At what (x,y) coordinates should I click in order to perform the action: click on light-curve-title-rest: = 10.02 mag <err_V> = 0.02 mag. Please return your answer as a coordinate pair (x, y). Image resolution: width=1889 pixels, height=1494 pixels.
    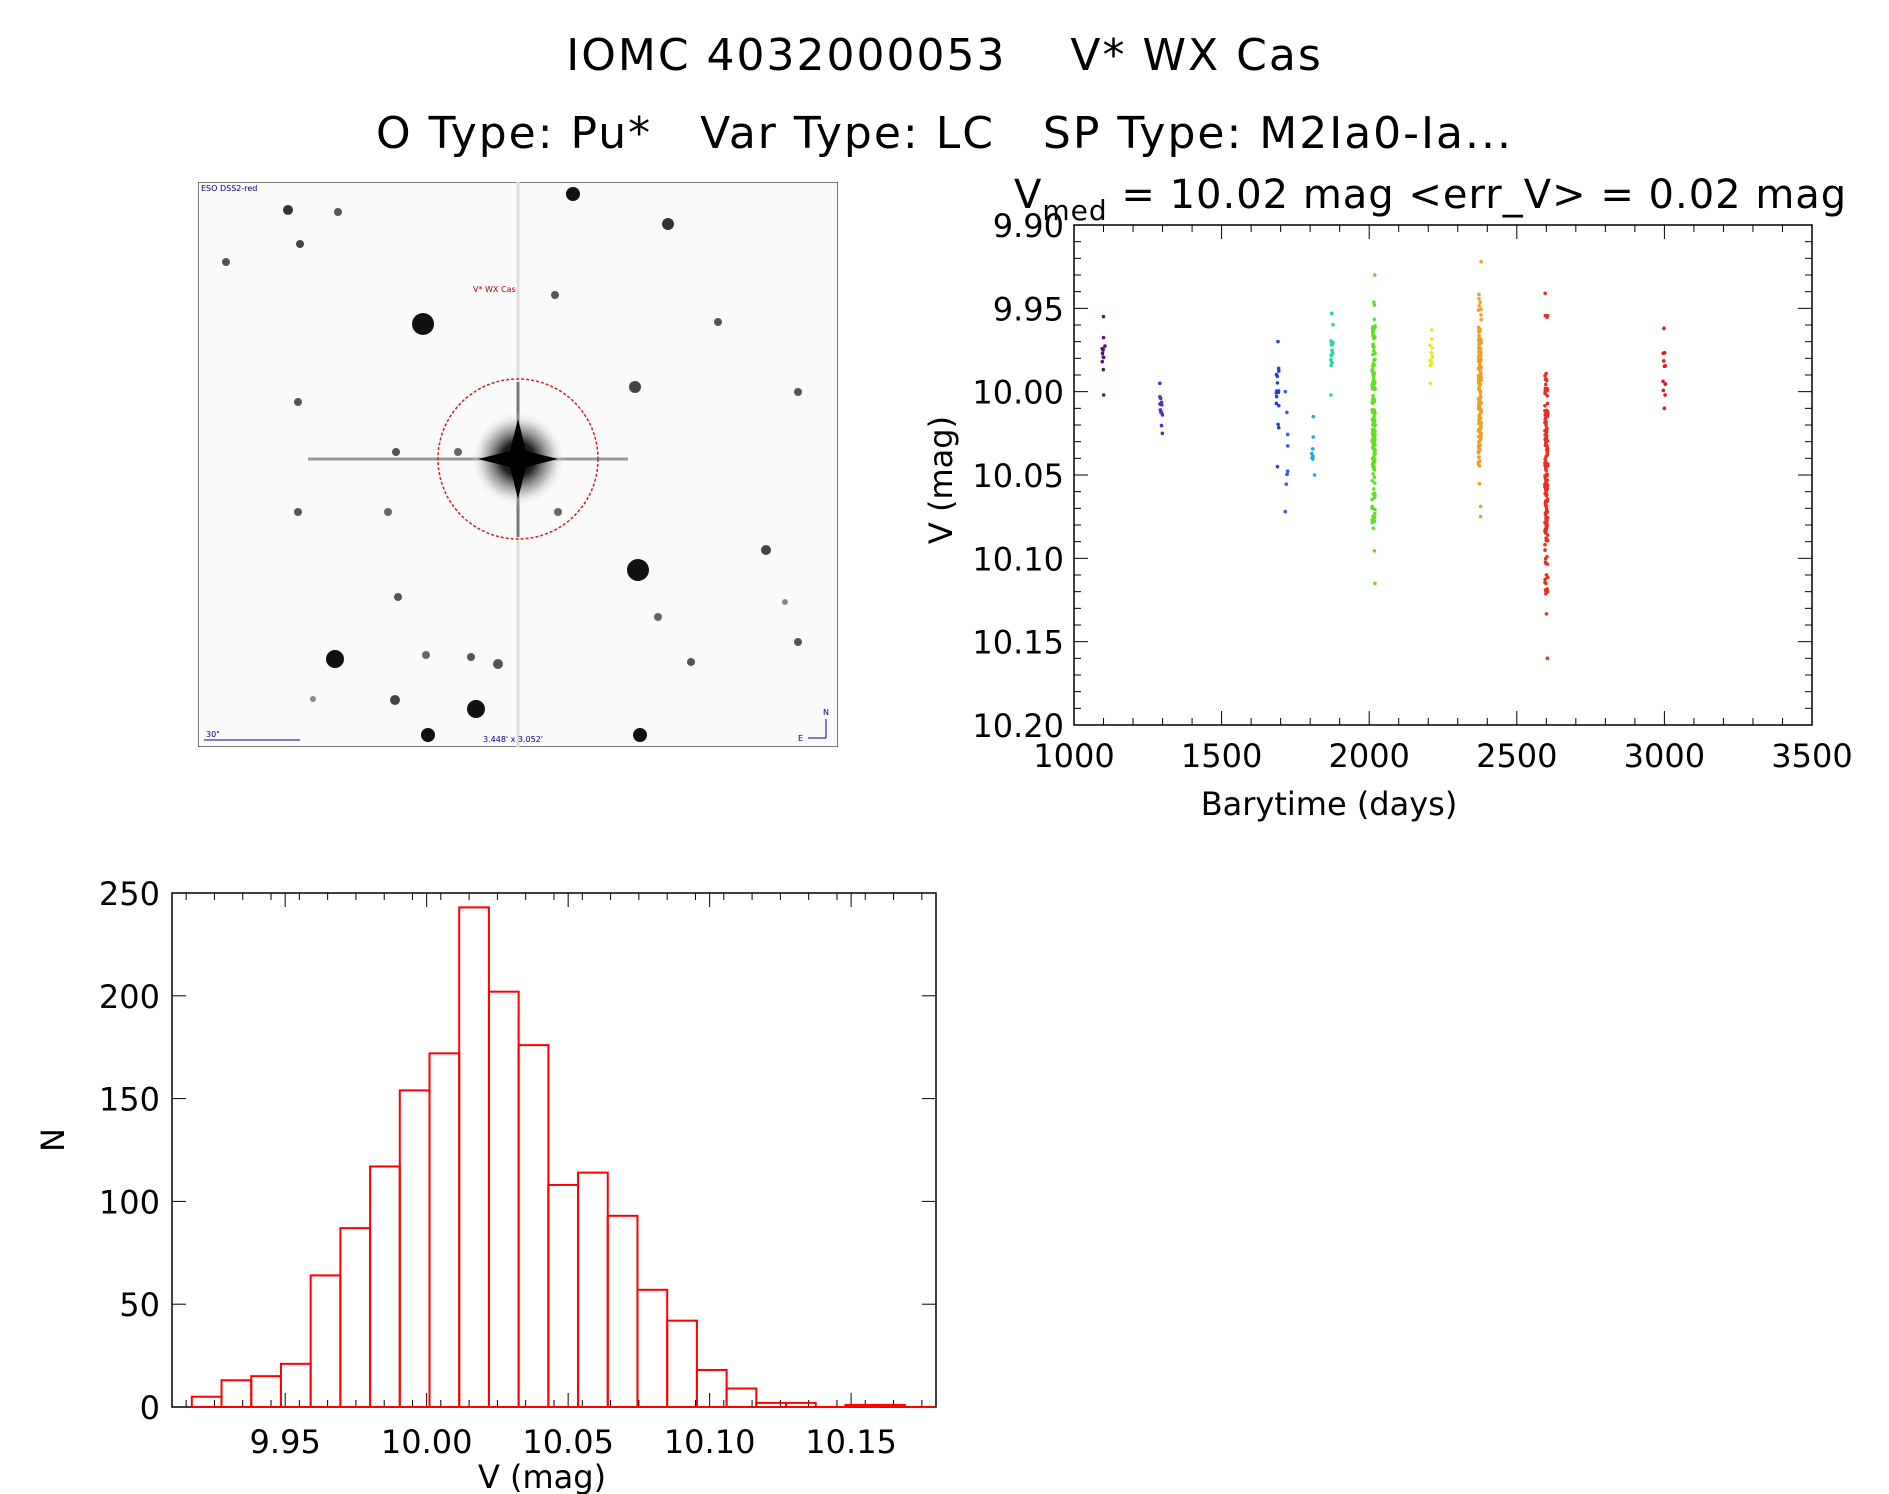
    Looking at the image, I should click on (1478, 195).